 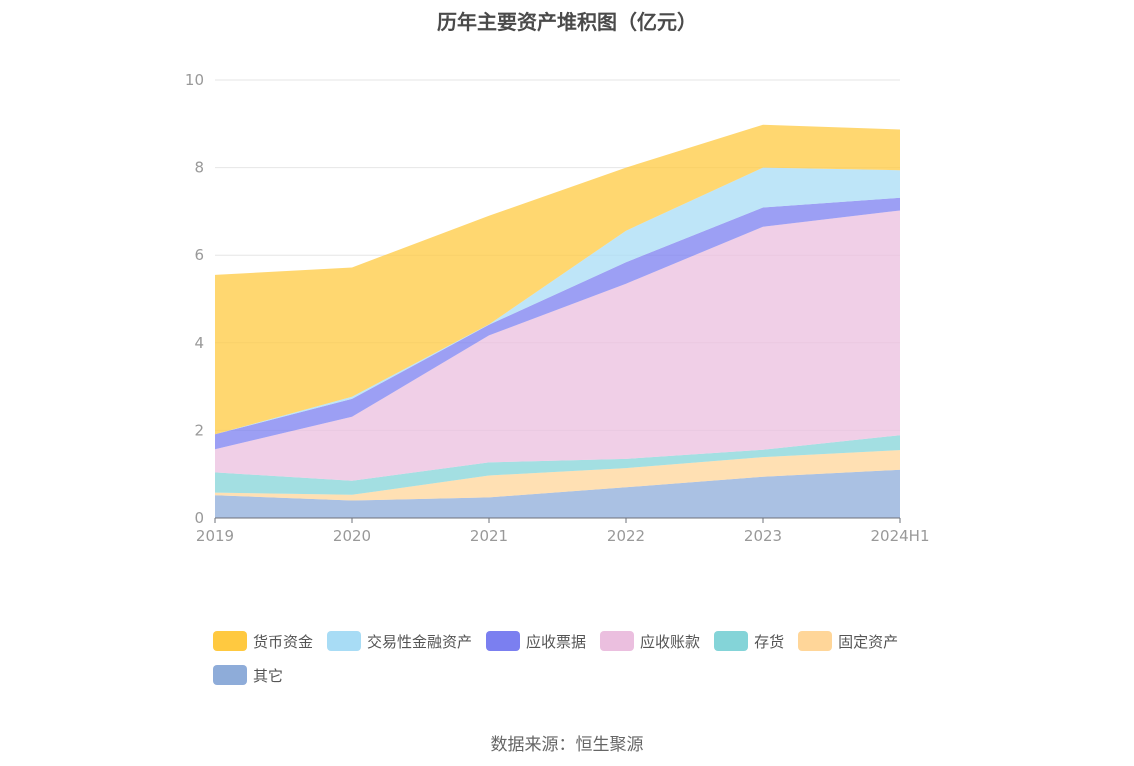 I want to click on legend-item: 固定资产, so click(x=848, y=641).